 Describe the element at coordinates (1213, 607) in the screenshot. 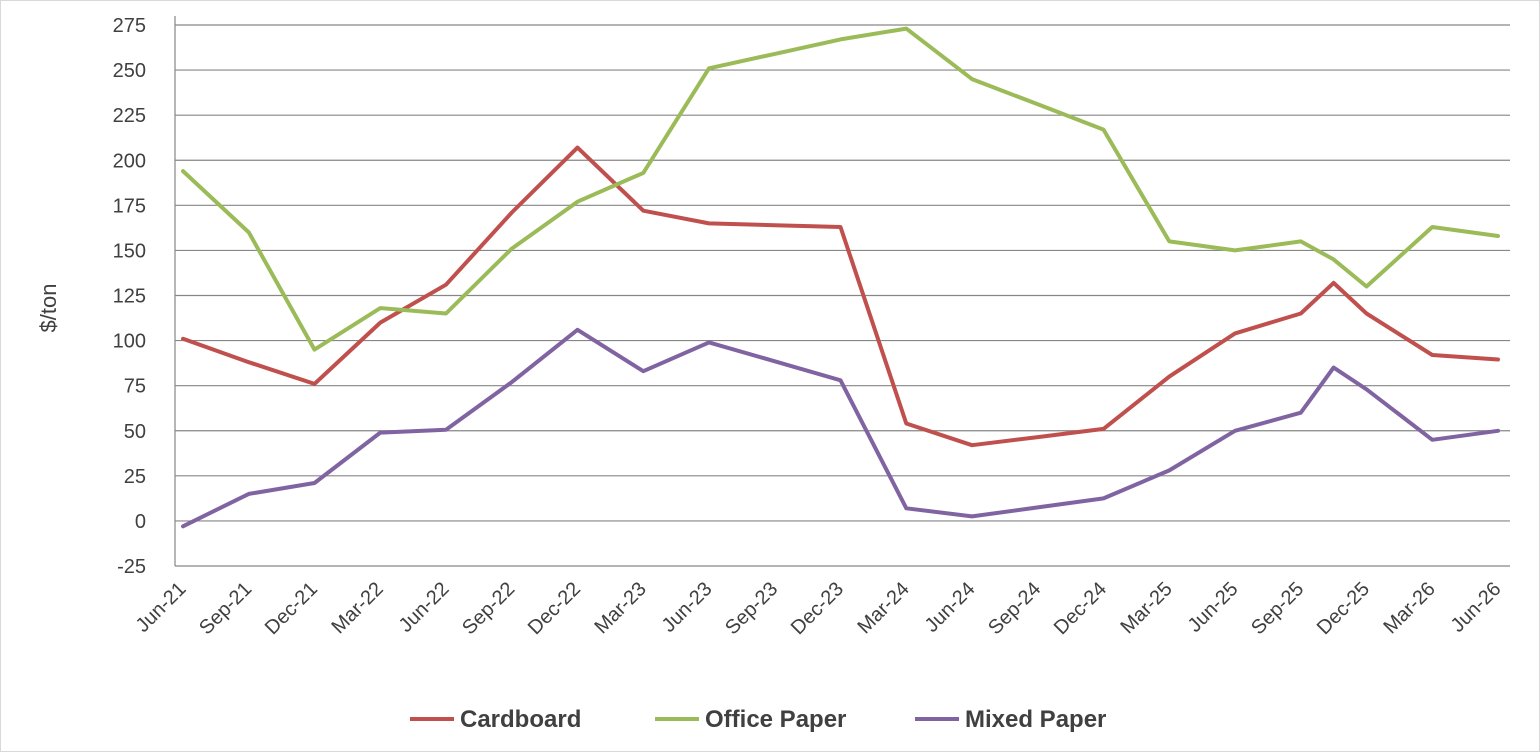

I see `x-tick-label: Jun-25` at that location.